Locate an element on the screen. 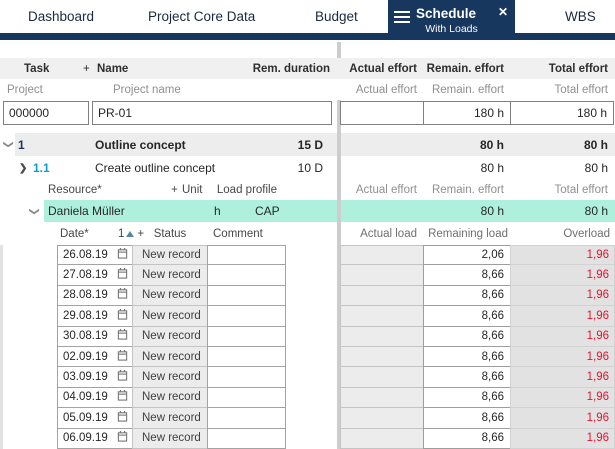 The width and height of the screenshot is (615, 449). project-row: 000000 PR-01 180 h 180 h is located at coordinates (307, 113).